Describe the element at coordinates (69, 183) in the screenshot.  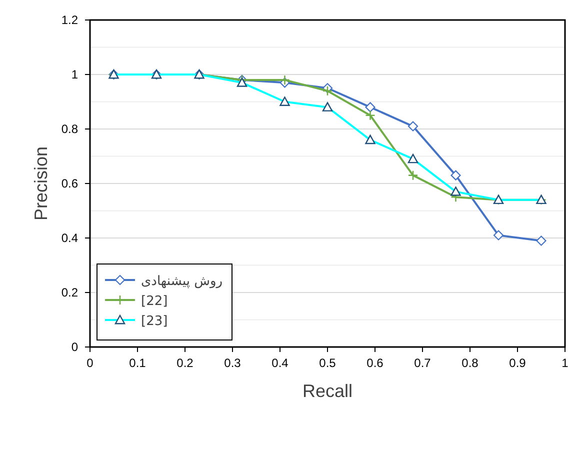
I see `y-tick-label: 0.6` at that location.